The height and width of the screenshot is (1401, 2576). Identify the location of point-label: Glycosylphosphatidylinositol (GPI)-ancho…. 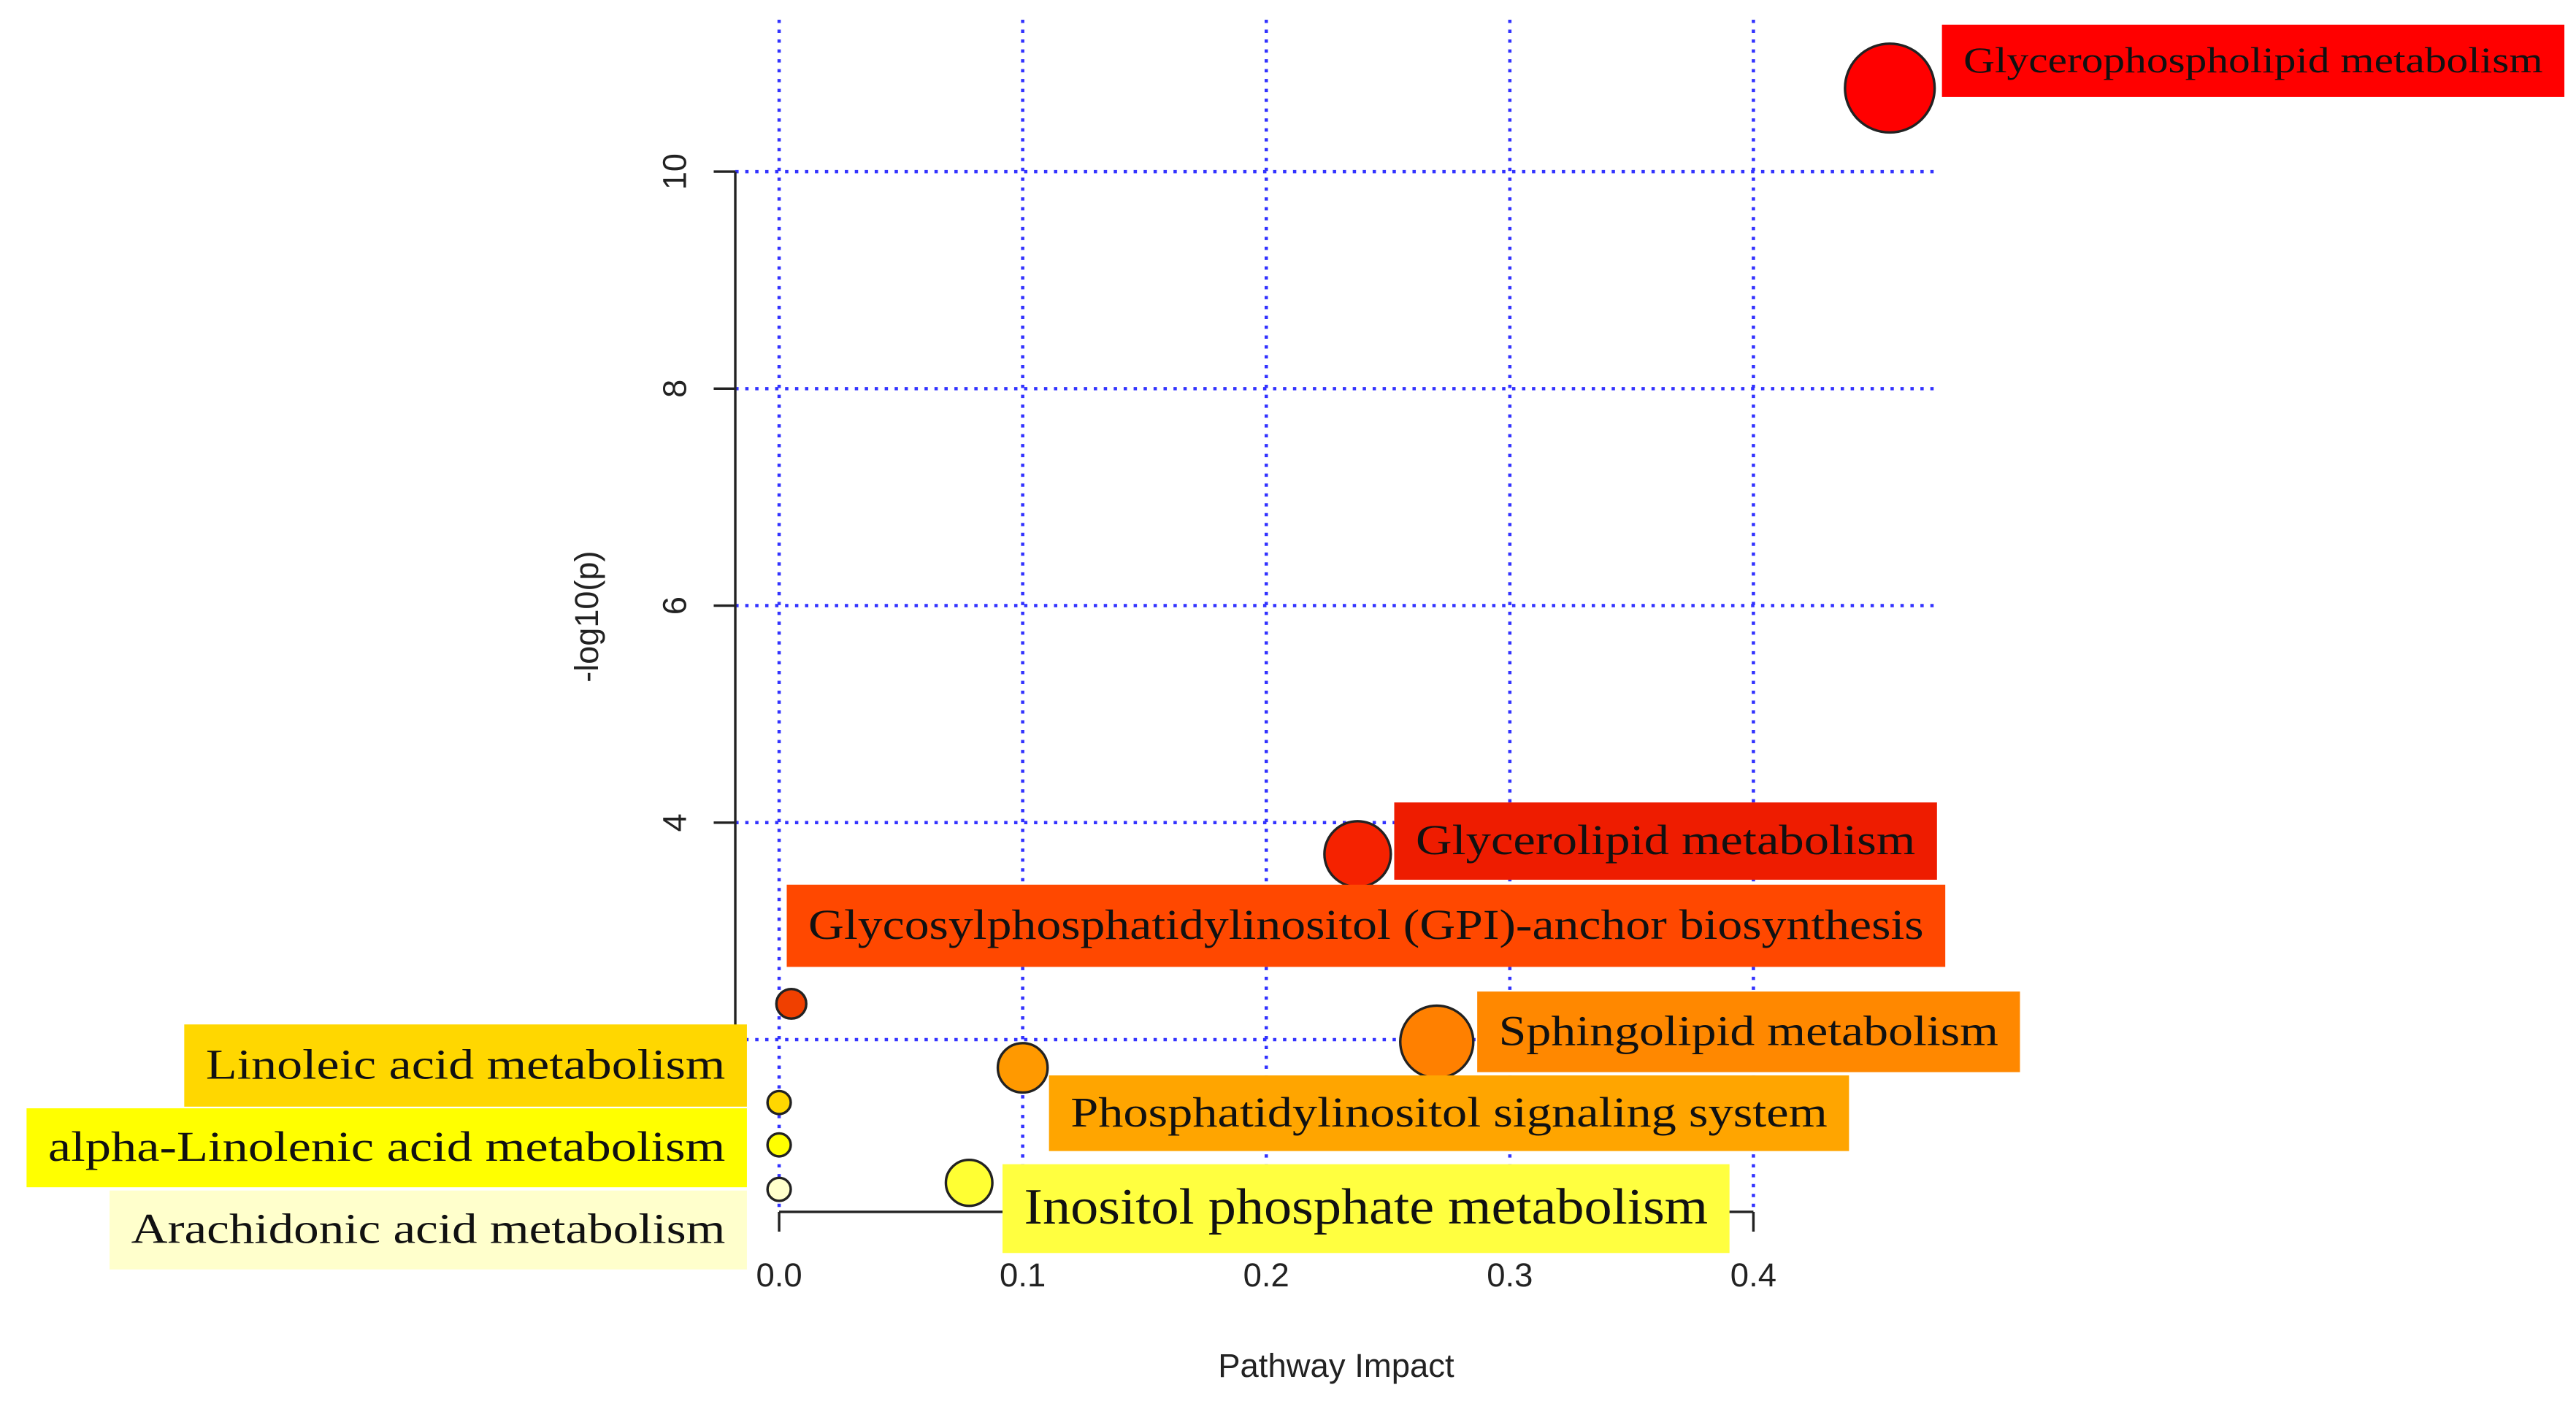
(1366, 924).